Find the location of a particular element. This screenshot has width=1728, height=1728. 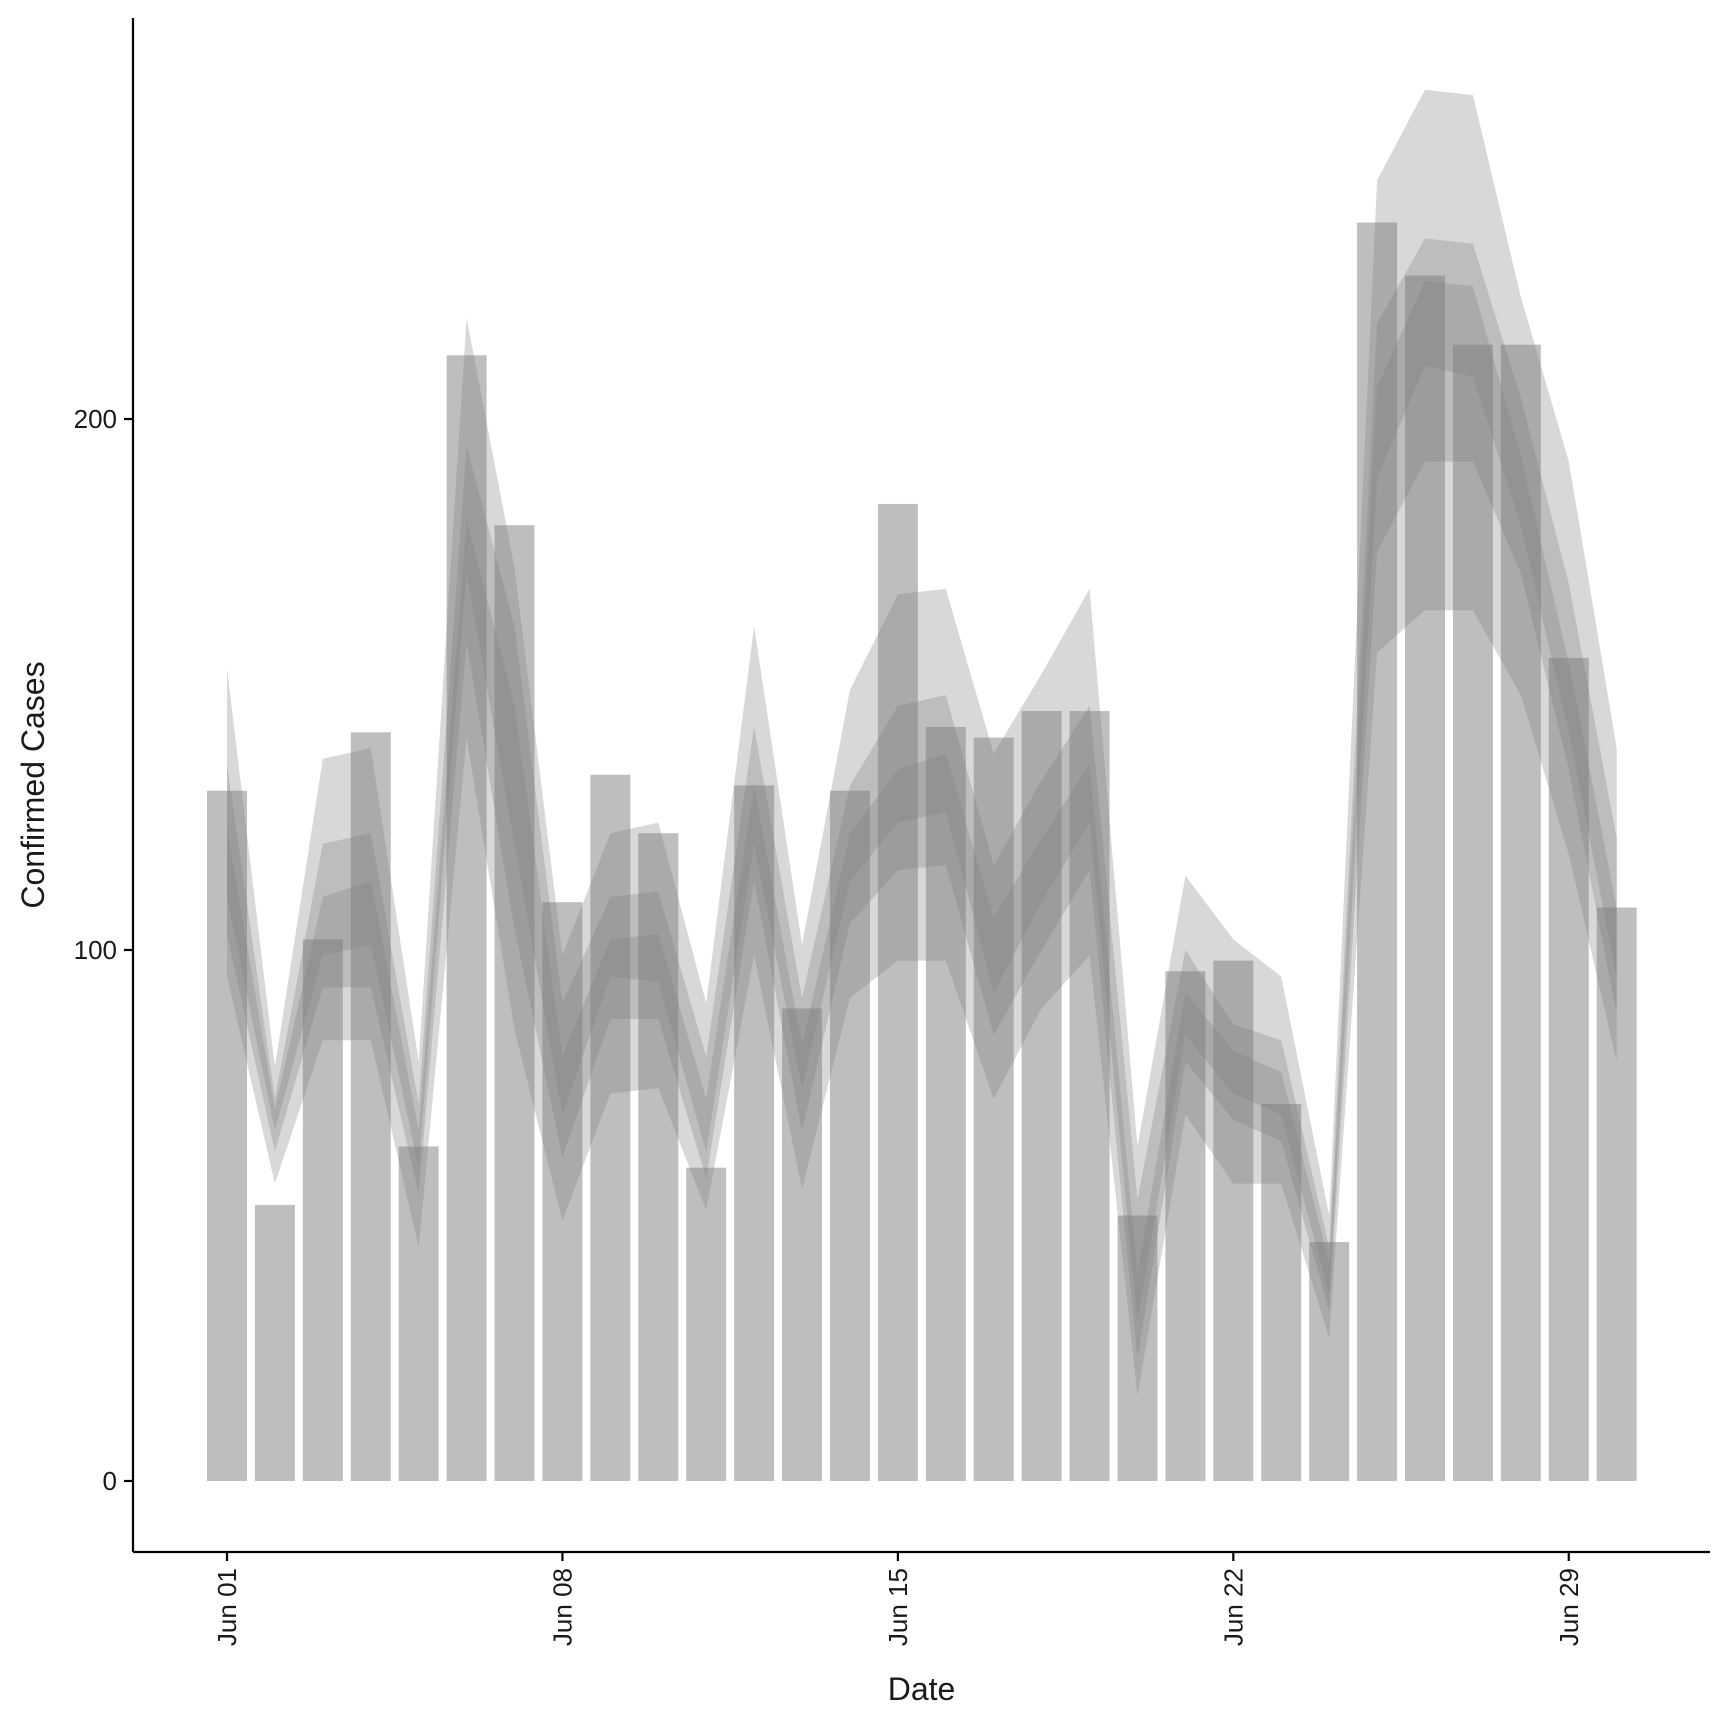

y-tick-label-100: 100 is located at coordinates (95, 950).